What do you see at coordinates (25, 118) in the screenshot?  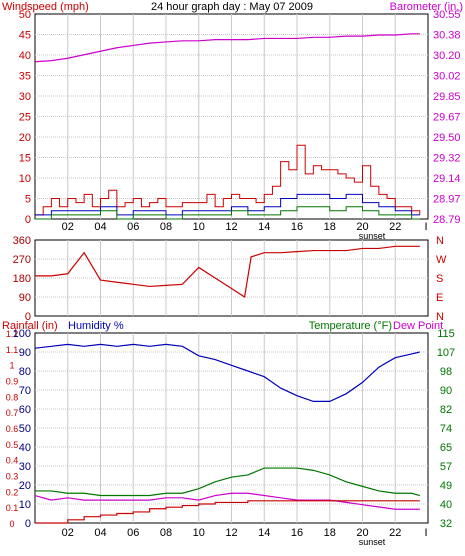 I see `windspeed-tick-25: 25` at bounding box center [25, 118].